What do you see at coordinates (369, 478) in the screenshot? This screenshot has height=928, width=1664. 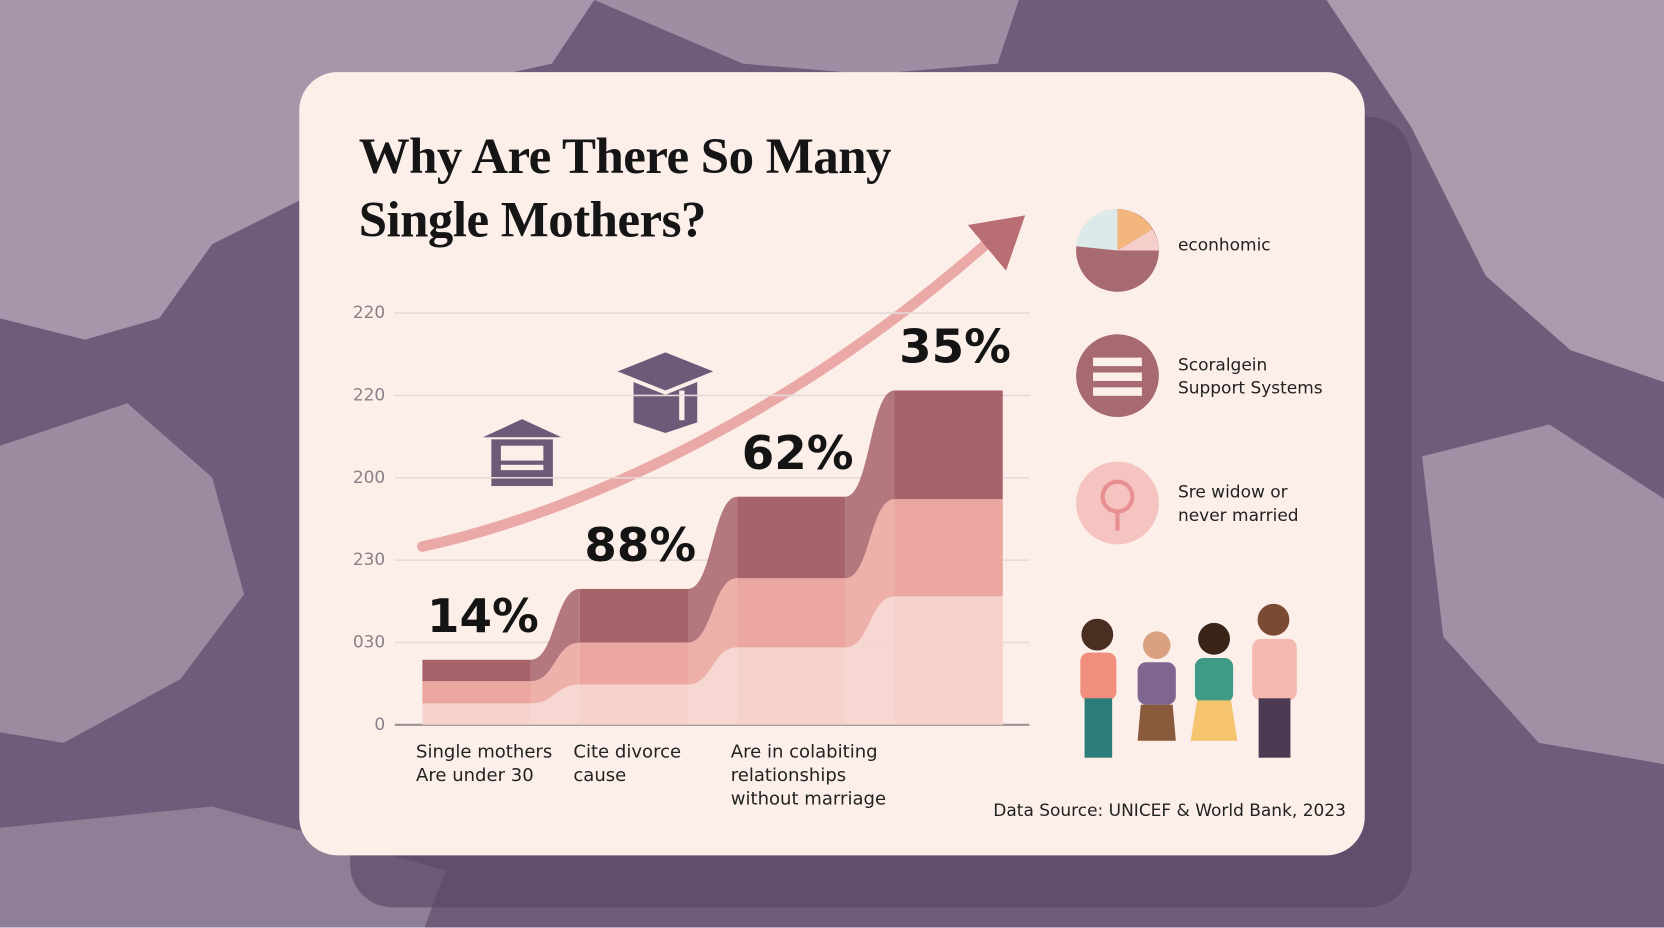 I see `y-tick-label: 200` at bounding box center [369, 478].